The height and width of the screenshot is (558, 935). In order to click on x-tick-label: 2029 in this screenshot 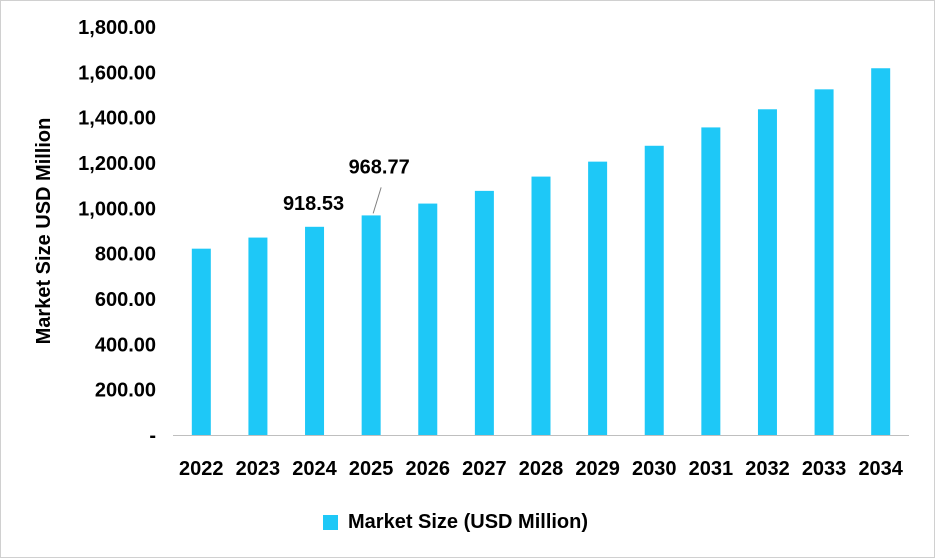, I will do `click(597, 469)`.